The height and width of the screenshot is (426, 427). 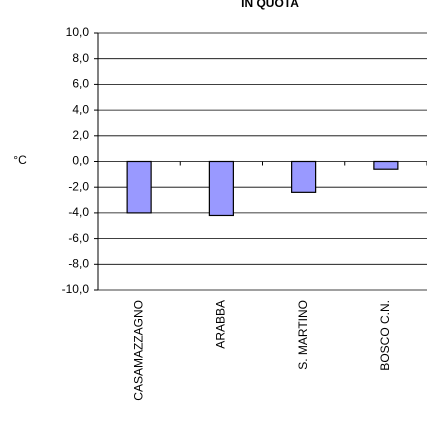 I want to click on x-tick-label: BOSCO C.N., so click(x=385, y=335).